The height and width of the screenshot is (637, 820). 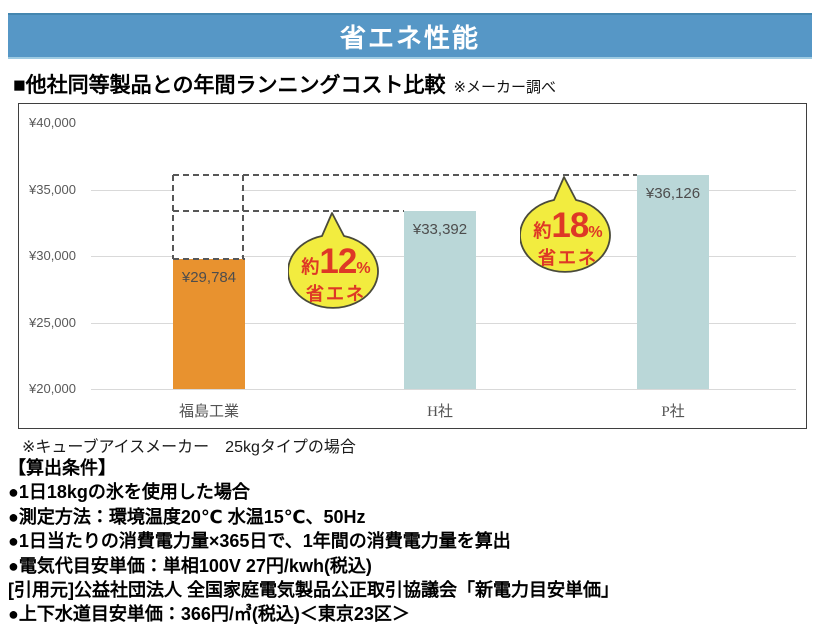 I want to click on savings-bubble-12-percent: 約 12% 省エネ, so click(x=336, y=261).